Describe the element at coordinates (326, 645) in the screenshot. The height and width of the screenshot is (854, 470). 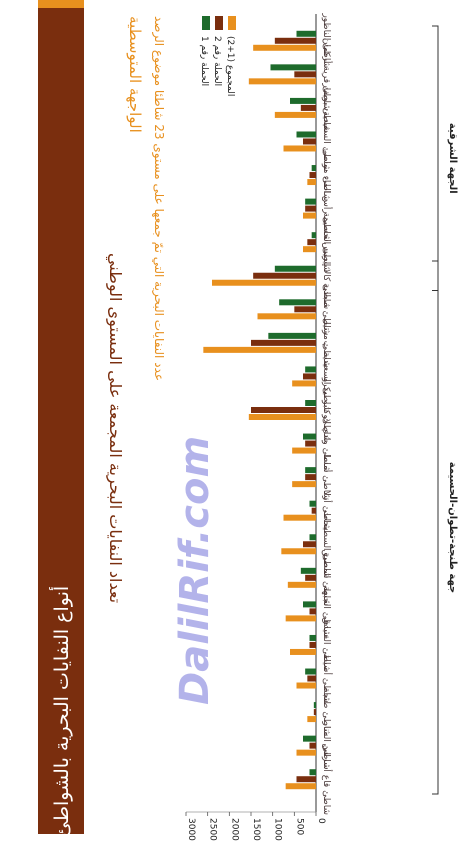
I see `category-label: شاطئ الفنيدق` at that location.